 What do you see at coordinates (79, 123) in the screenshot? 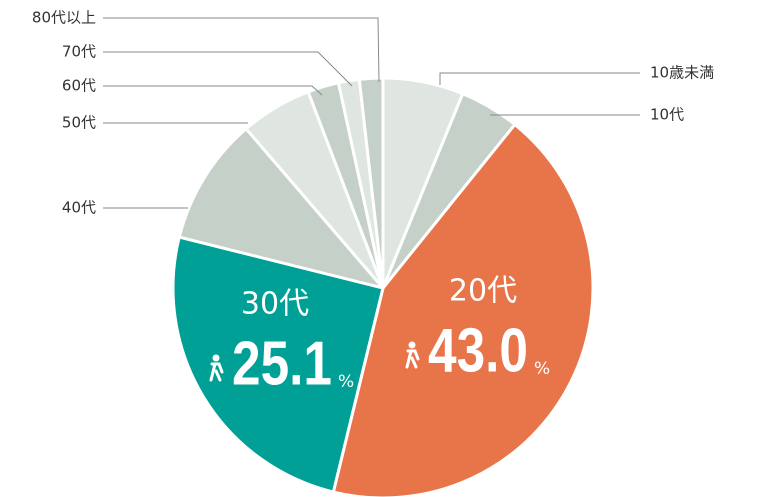
I see `category-label: 50代` at bounding box center [79, 123].